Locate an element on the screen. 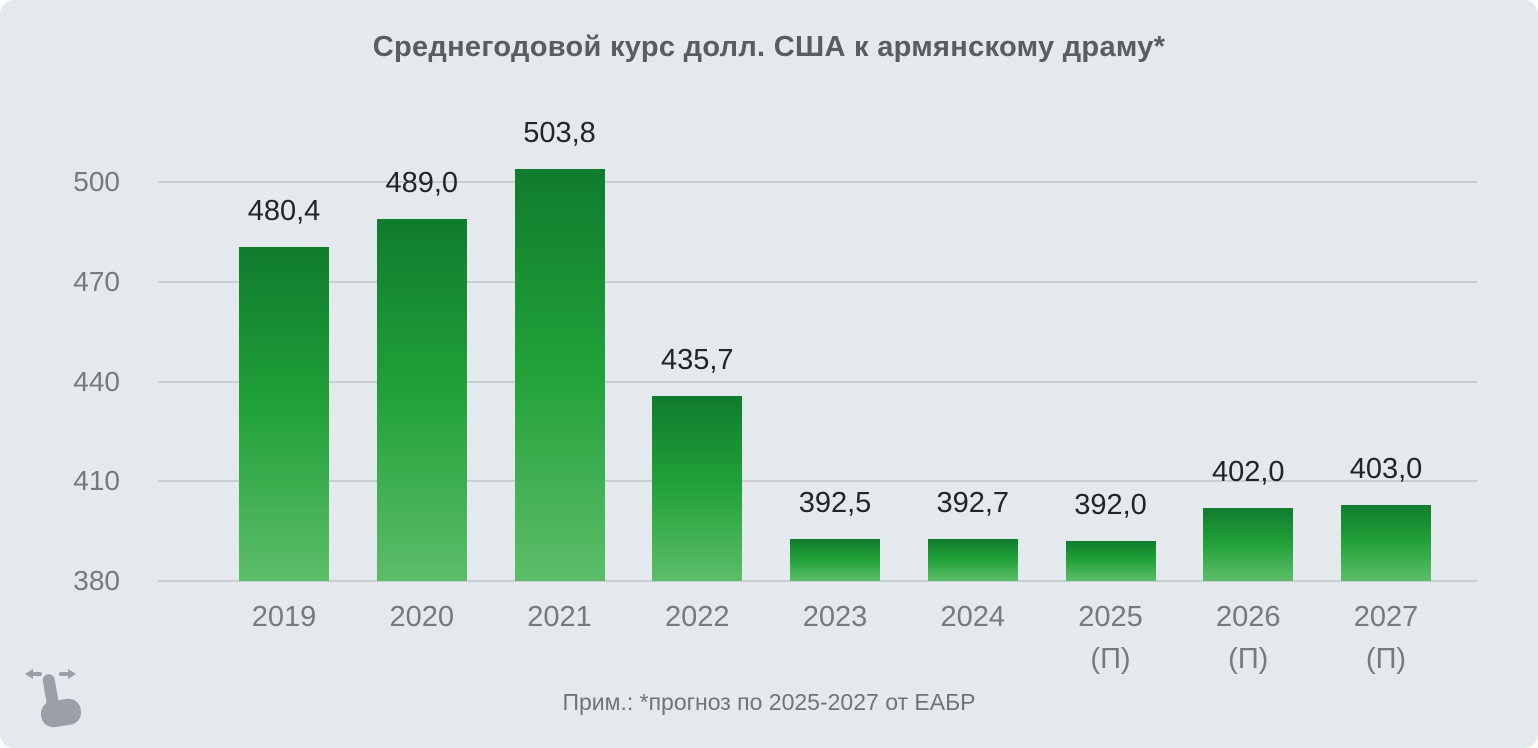 This screenshot has width=1538, height=748. bar-value-label-2019: 480,4 is located at coordinates (284, 211).